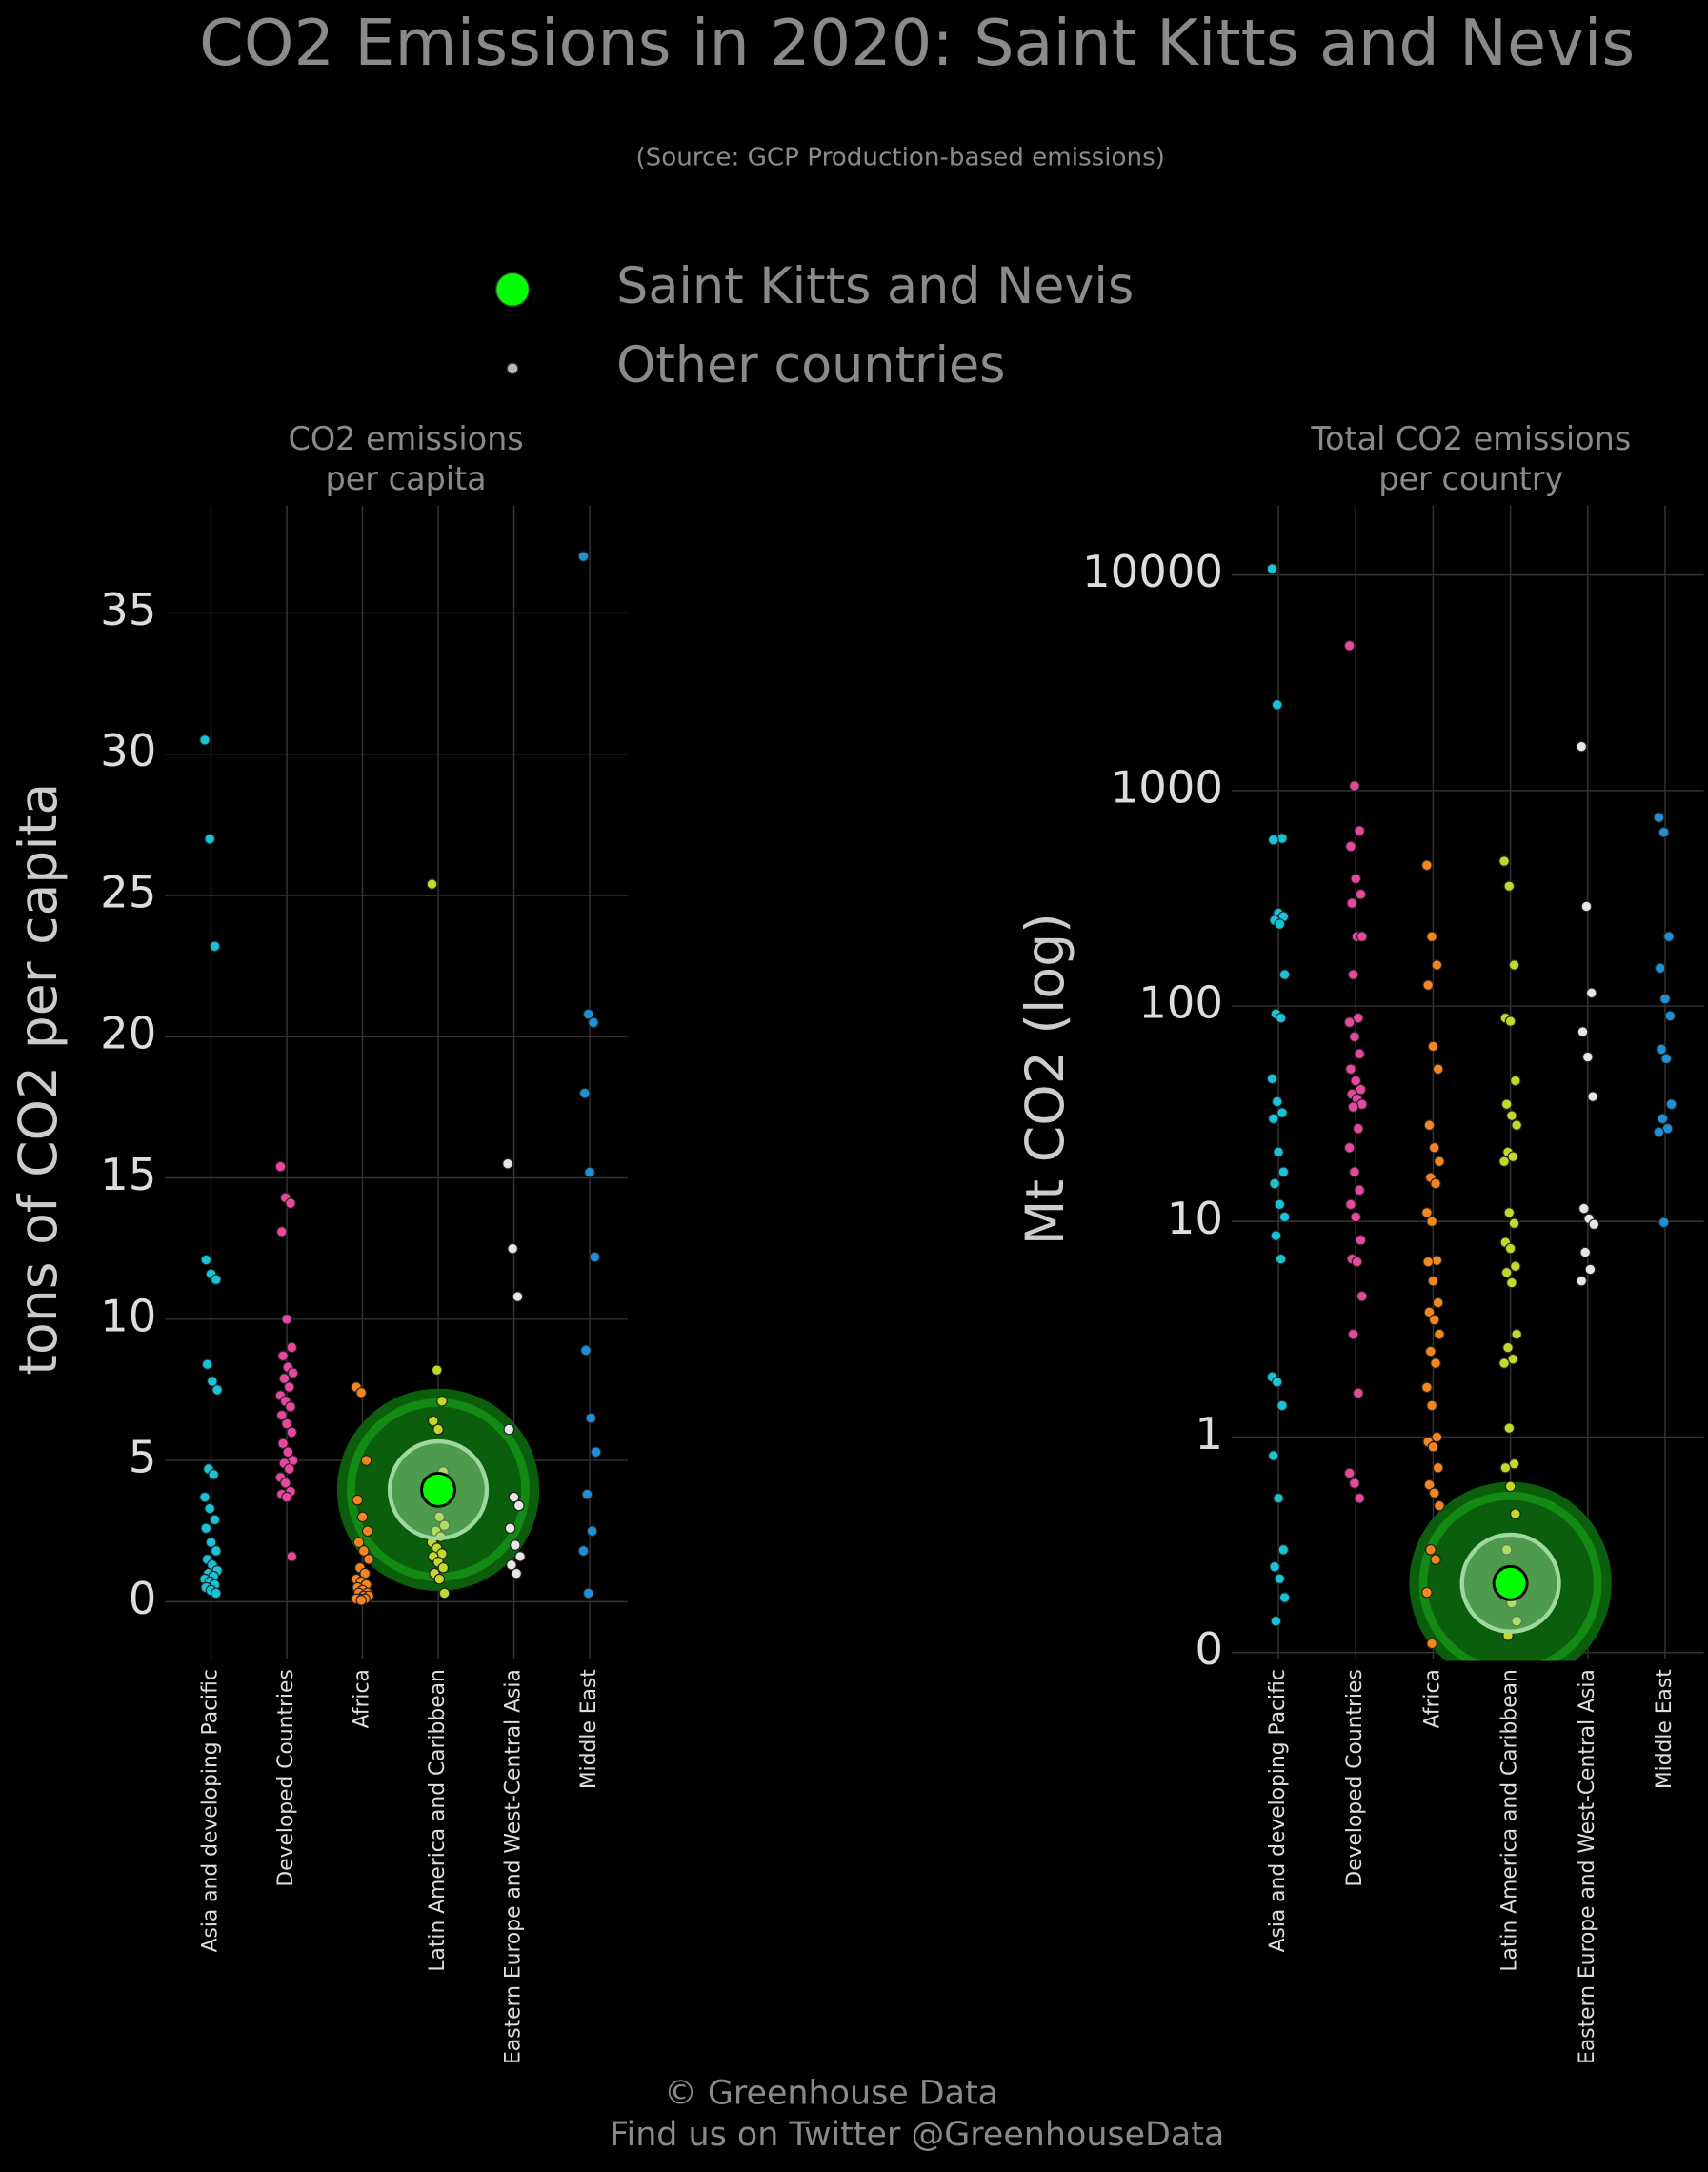 This screenshot has width=1708, height=2172. Describe the element at coordinates (1588, 1866) in the screenshot. I see `x-tick-label: Eastern Europe and West-Central Asia` at that location.